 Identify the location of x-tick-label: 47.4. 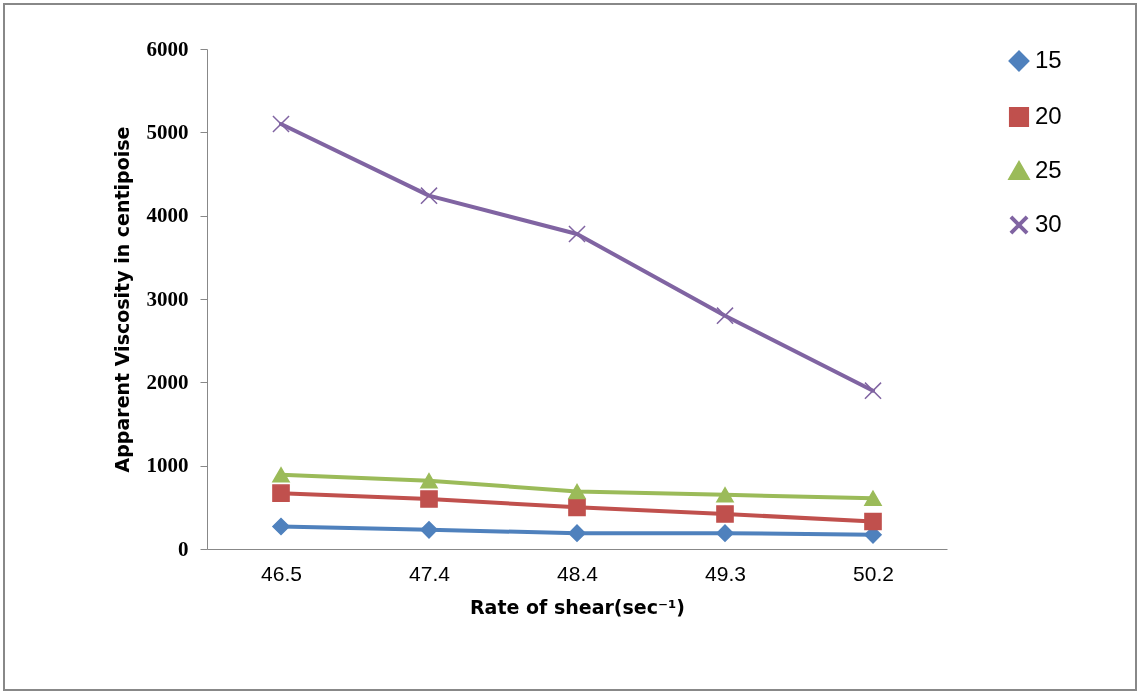
(430, 573).